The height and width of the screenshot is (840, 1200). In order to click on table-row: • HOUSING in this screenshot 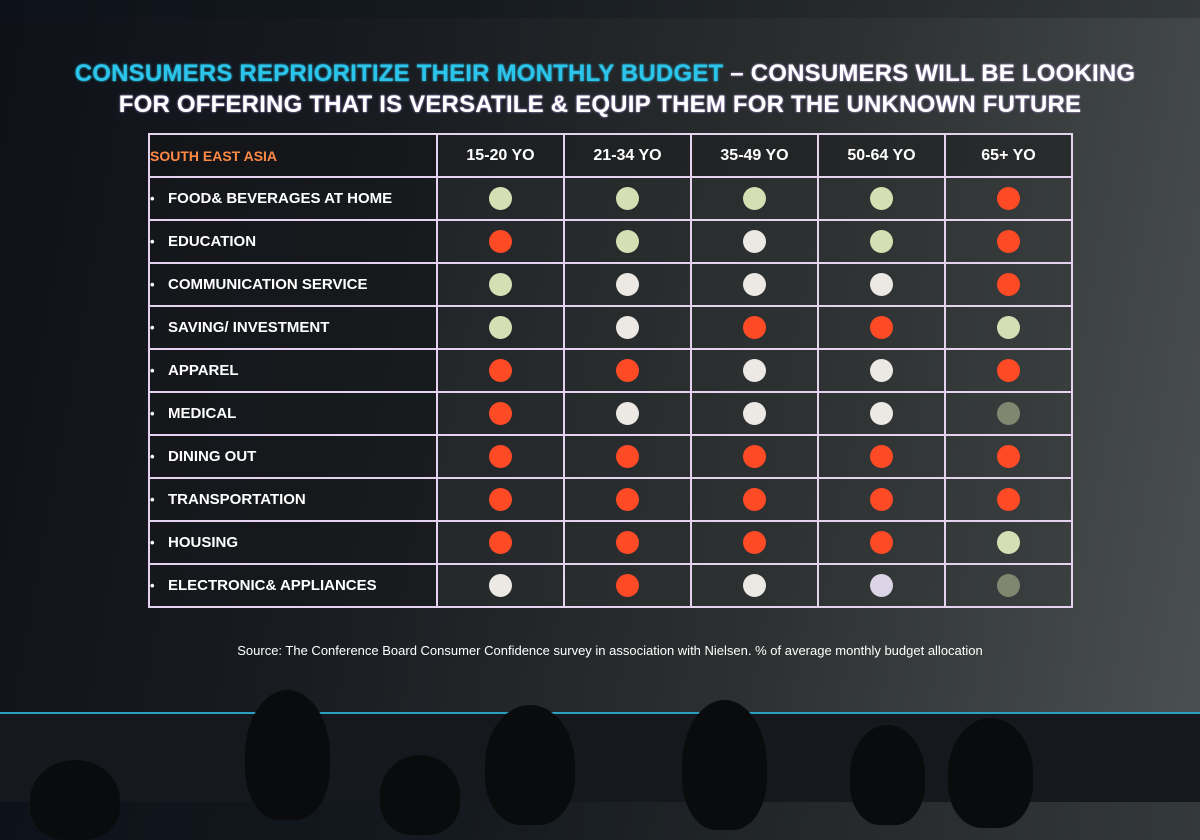, I will do `click(610, 542)`.